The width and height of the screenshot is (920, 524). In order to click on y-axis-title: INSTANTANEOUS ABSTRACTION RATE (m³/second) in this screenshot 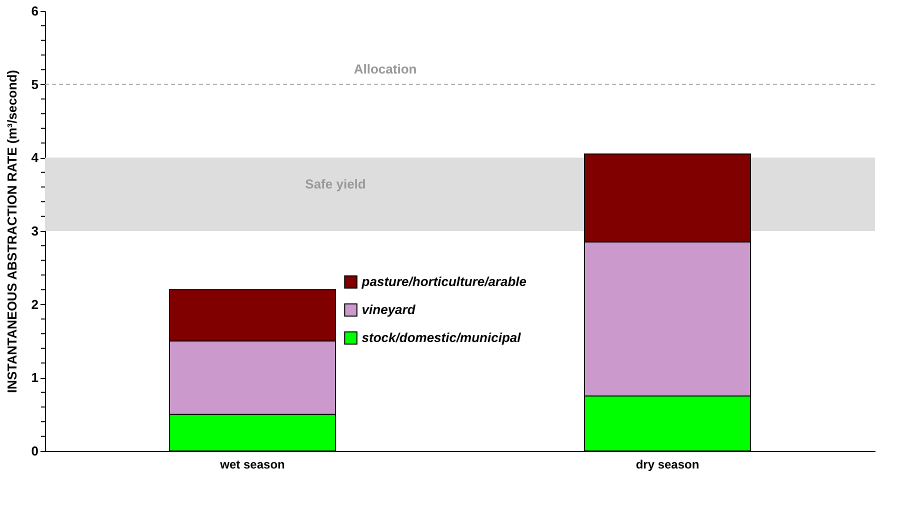, I will do `click(12, 232)`.